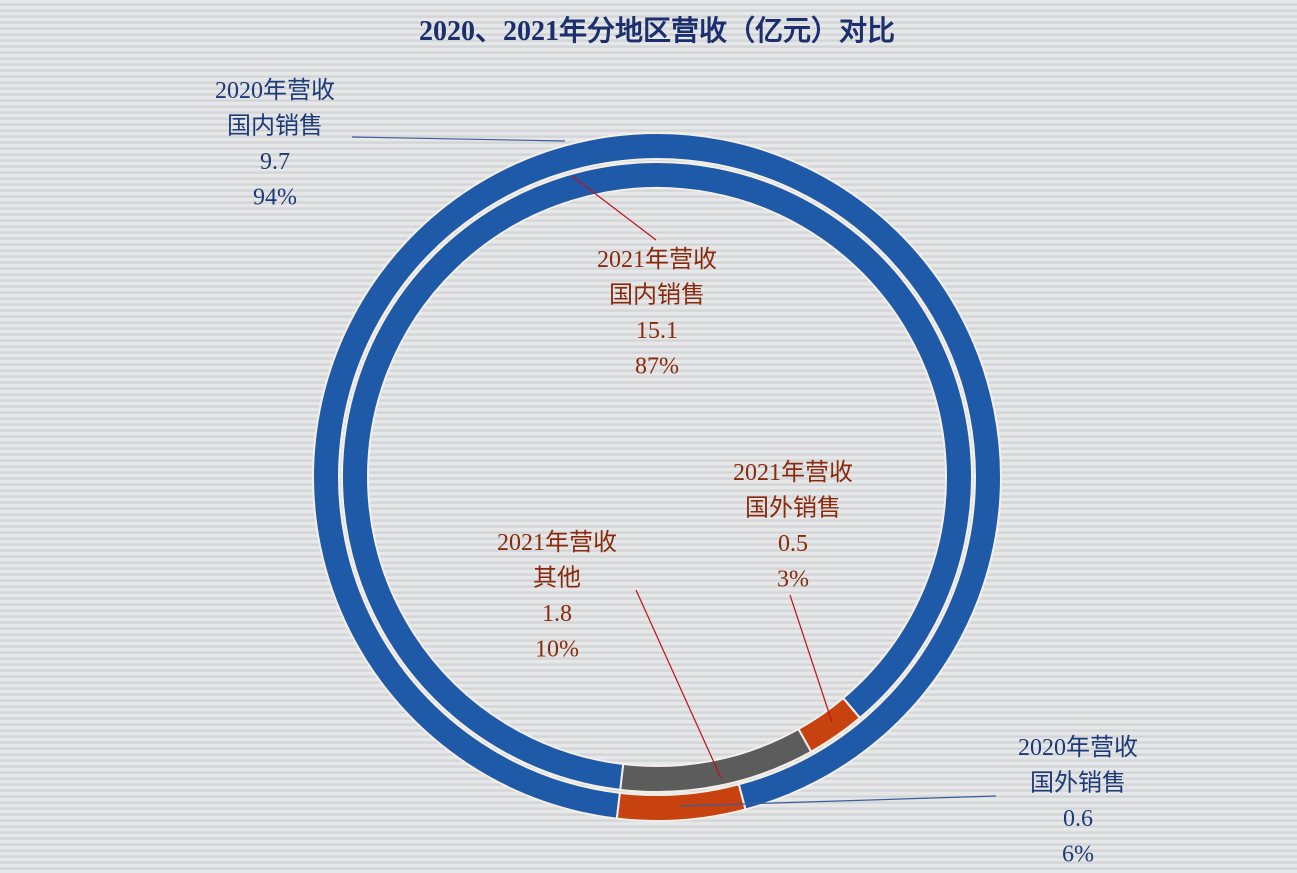 The image size is (1297, 873). I want to click on label-percent: 10%, so click(557, 650).